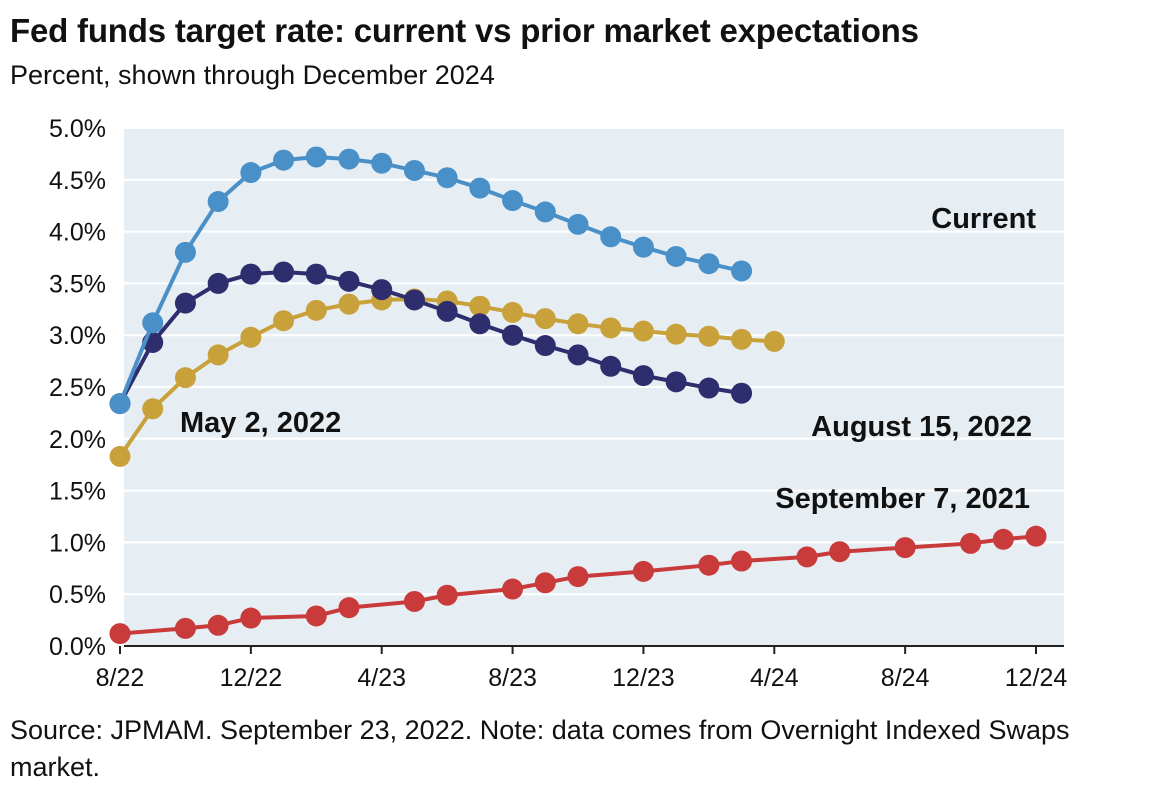 The height and width of the screenshot is (792, 1164). What do you see at coordinates (774, 678) in the screenshot?
I see `x-tick-label: 4/24` at bounding box center [774, 678].